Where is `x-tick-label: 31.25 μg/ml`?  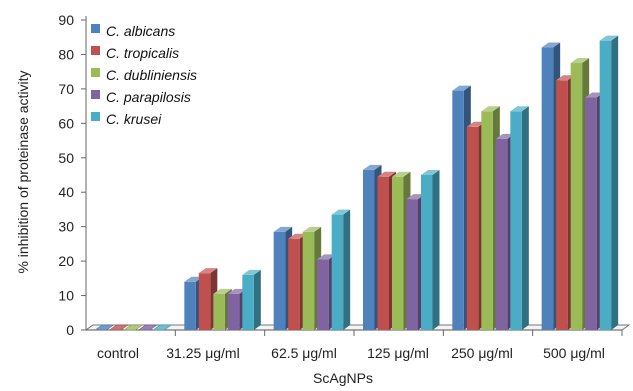 x-tick-label: 31.25 μg/ml is located at coordinates (202, 353).